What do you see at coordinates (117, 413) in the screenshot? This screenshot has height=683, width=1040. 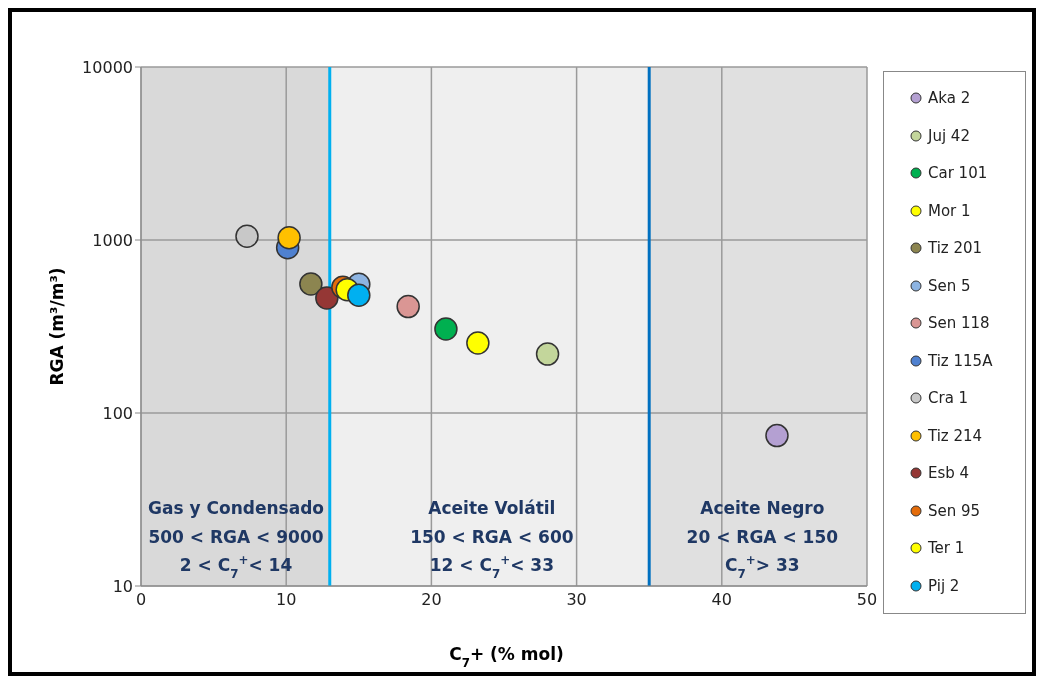 I see `y-tick-label: 100` at bounding box center [117, 413].